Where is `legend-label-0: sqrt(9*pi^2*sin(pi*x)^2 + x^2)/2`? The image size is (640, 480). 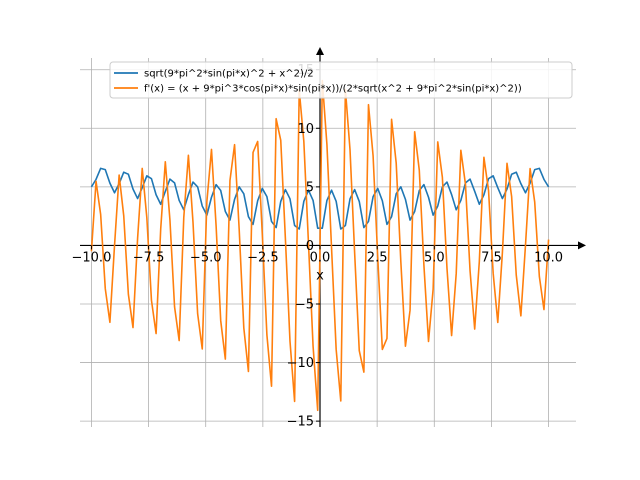 legend-label-0: sqrt(9*pi^2*sin(pi*x)^2 + x^2)/2 is located at coordinates (229, 74).